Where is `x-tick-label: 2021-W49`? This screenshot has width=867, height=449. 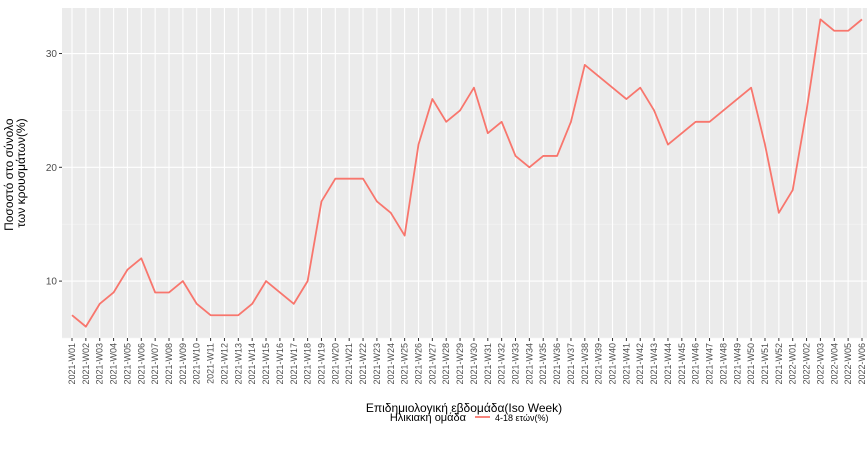 x-tick-label: 2021-W49 is located at coordinates (737, 364).